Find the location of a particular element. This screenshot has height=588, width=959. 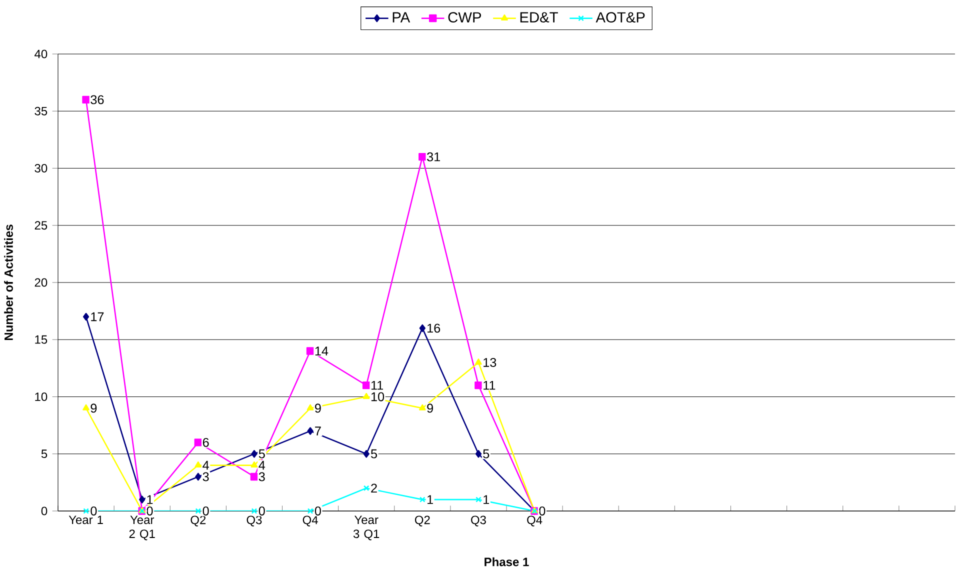

y-tick-label: 35 is located at coordinates (41, 111).